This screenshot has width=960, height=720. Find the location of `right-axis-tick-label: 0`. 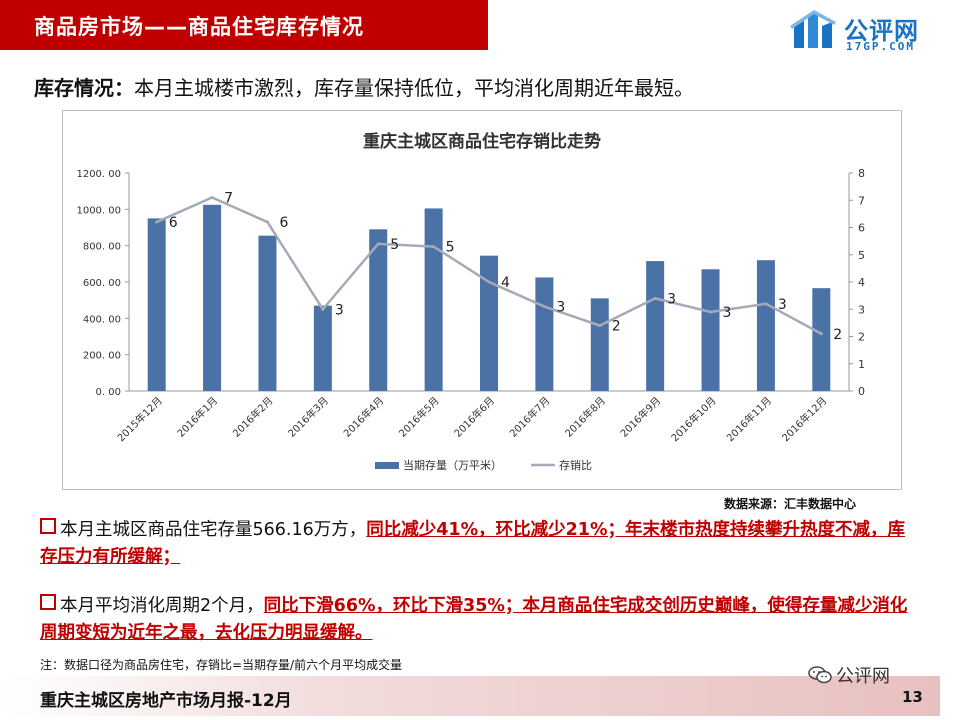

right-axis-tick-label: 0 is located at coordinates (861, 391).